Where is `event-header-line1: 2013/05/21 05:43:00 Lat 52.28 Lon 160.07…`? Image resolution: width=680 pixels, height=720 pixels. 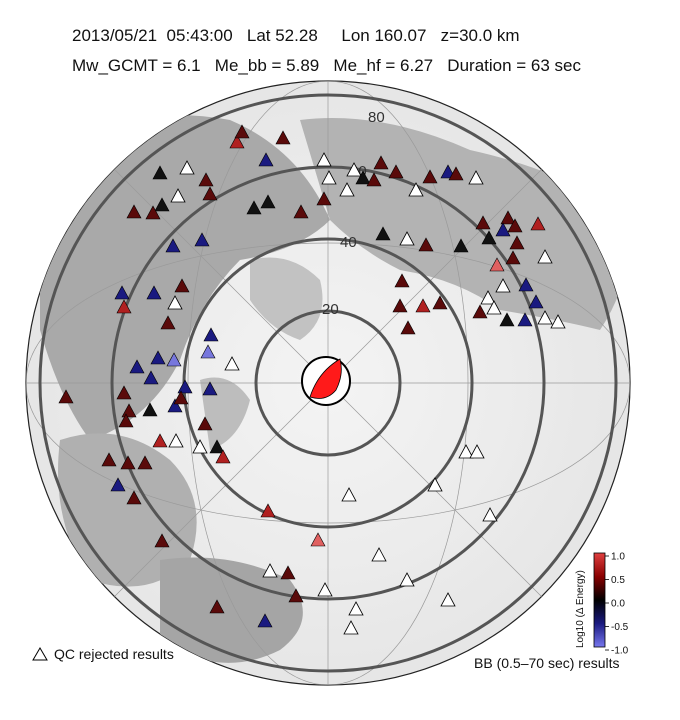 event-header-line1: 2013/05/21 05:43:00 Lat 52.28 Lon 160.07… is located at coordinates (296, 35).